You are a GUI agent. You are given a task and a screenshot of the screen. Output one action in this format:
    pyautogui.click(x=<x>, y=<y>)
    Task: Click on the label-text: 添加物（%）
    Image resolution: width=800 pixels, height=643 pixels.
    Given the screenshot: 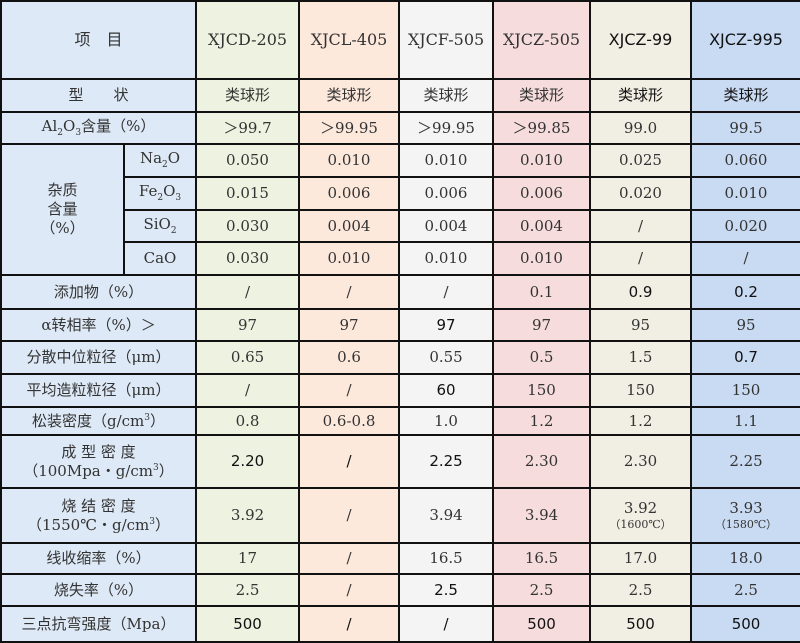 What is the action you would take?
    pyautogui.click(x=98, y=291)
    